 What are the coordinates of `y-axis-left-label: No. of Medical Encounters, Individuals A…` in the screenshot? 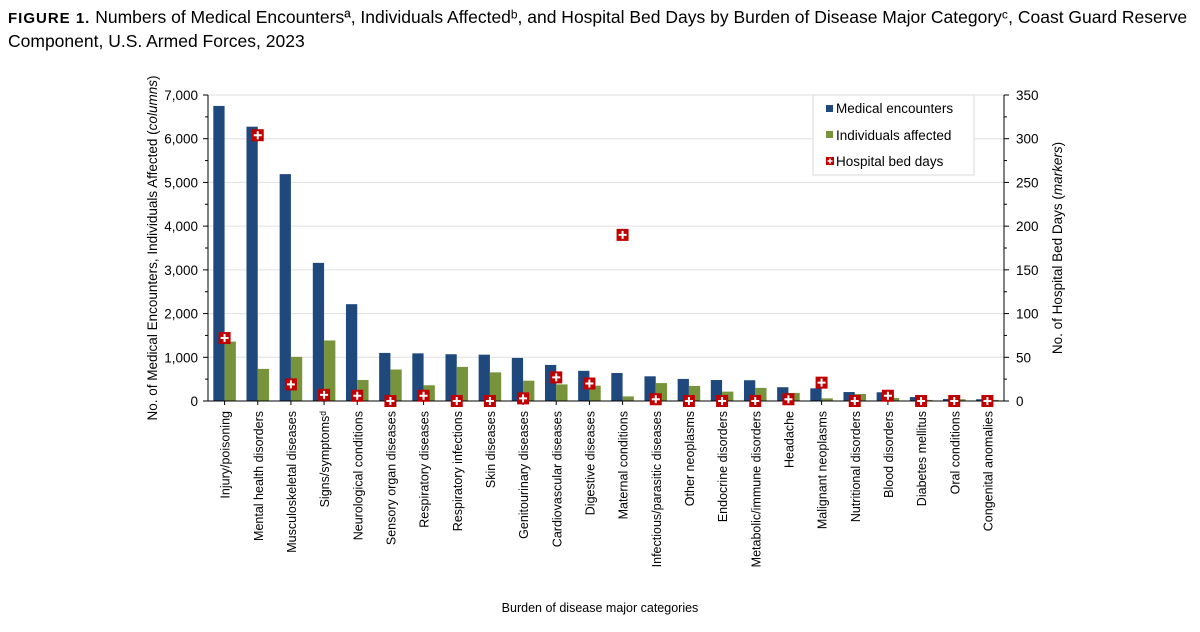 It's located at (152, 248).